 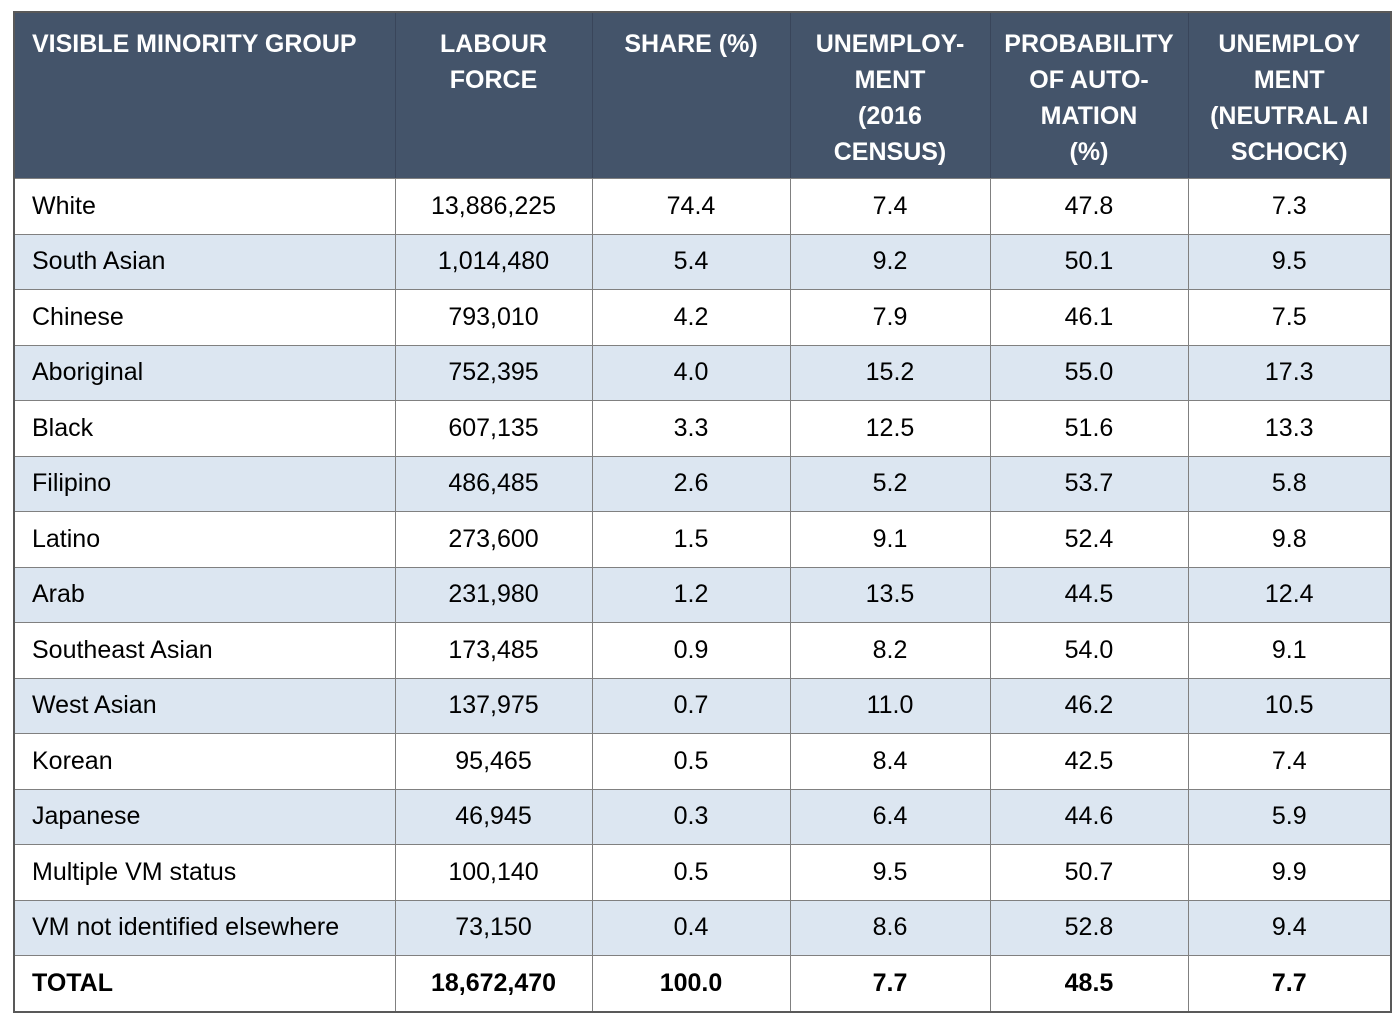 I want to click on table-cell: 607,135, so click(x=493, y=428).